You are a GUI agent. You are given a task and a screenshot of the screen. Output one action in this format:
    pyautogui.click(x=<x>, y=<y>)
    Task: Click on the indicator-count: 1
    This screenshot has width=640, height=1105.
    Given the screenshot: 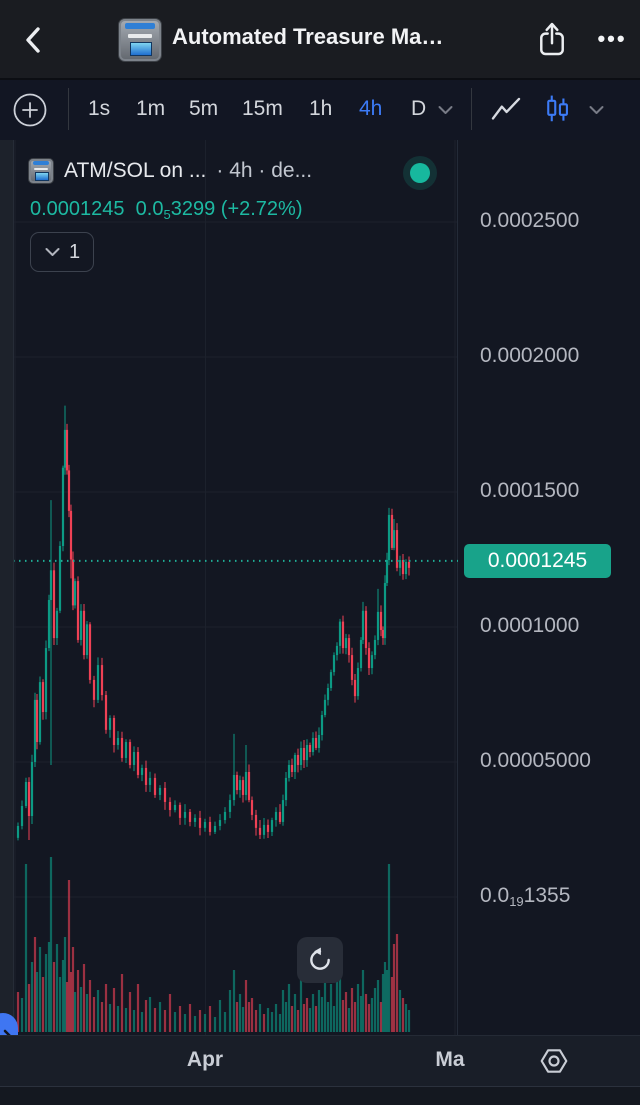 What is the action you would take?
    pyautogui.click(x=74, y=251)
    